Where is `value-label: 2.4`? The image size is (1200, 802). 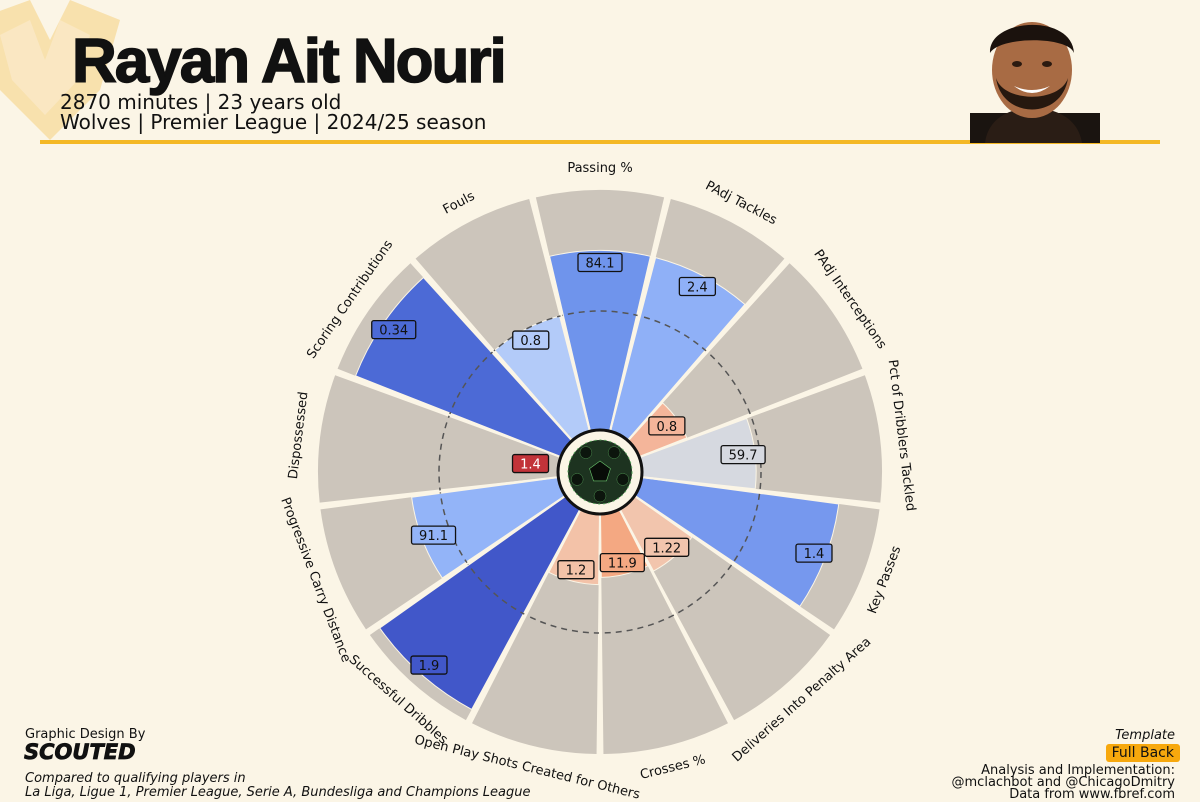
value-label: 2.4 is located at coordinates (697, 287).